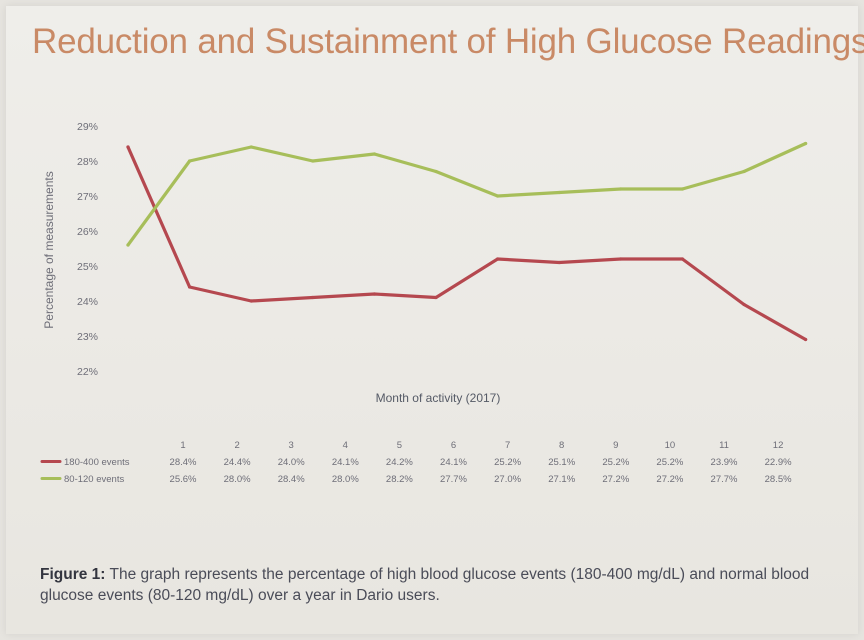 Image resolution: width=864 pixels, height=640 pixels. Describe the element at coordinates (615, 445) in the screenshot. I see `table-month-header: 9` at that location.